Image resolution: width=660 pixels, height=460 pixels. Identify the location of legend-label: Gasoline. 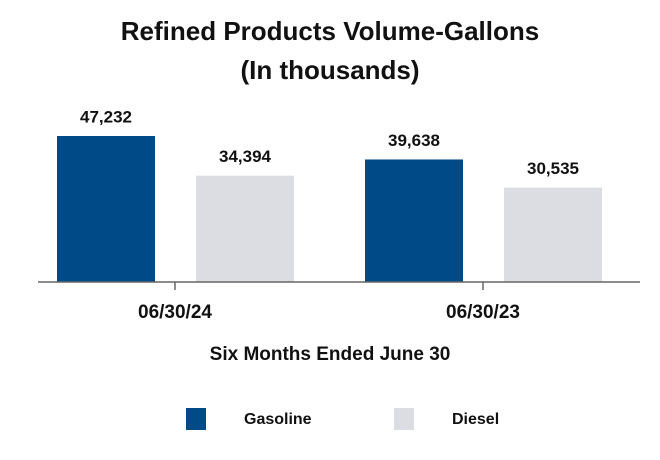
(278, 419).